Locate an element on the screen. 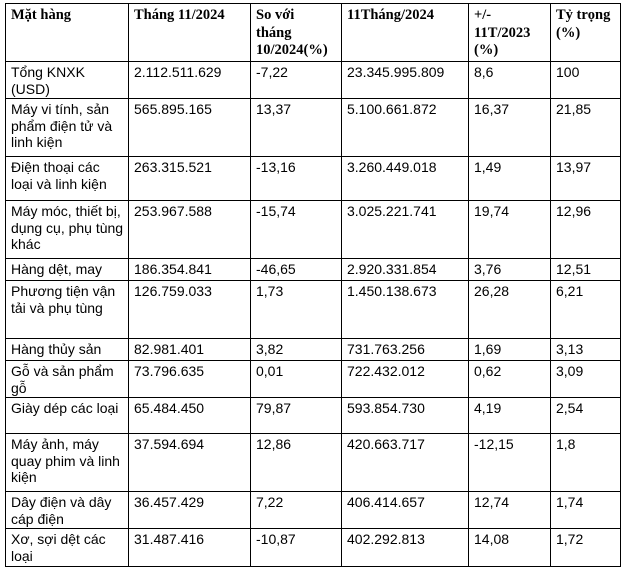  cell-thang-11-2024: 65.484.450 is located at coordinates (189, 416).